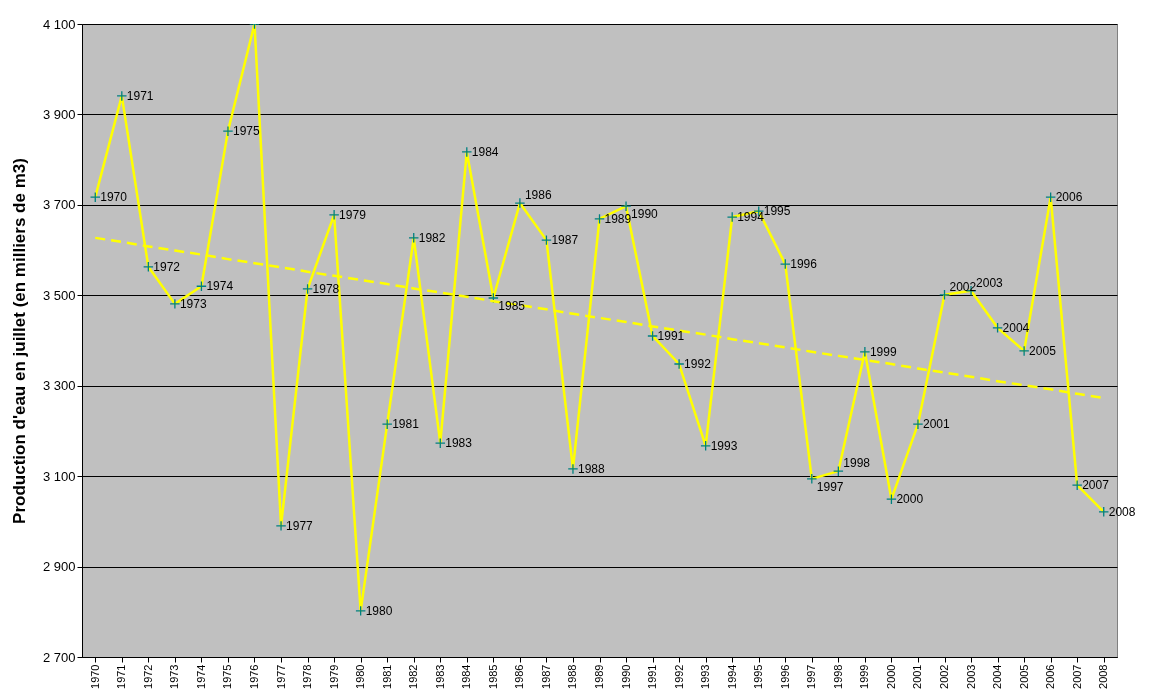 The width and height of the screenshot is (1167, 691). What do you see at coordinates (59, 295) in the screenshot?
I see `y-tick-label: 3 500` at bounding box center [59, 295].